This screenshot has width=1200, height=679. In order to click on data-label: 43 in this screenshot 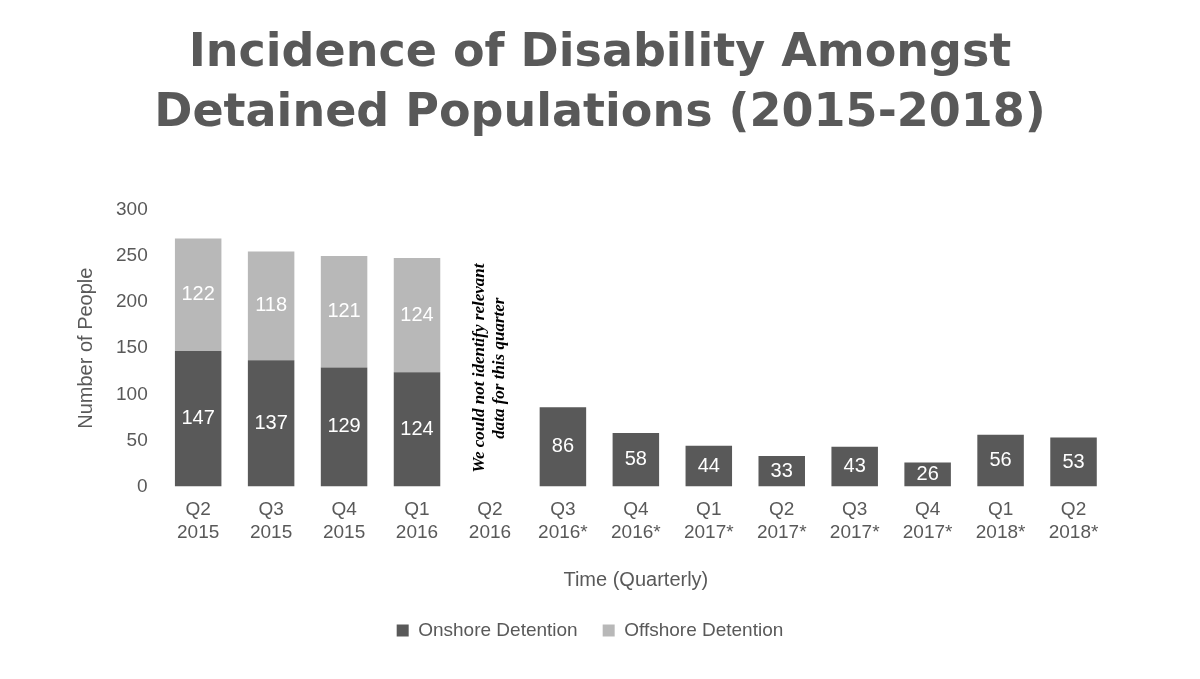, I will do `click(854, 465)`.